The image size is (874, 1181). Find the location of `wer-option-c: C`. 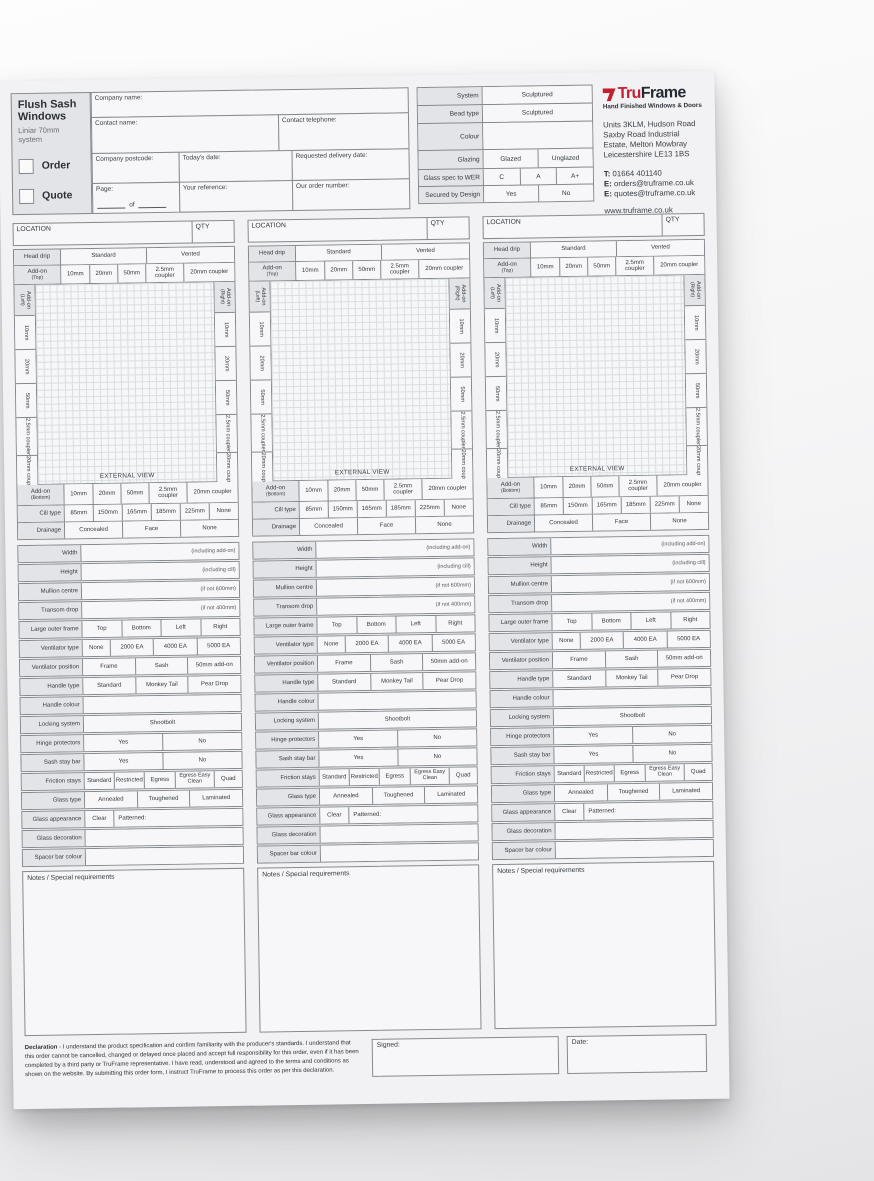

wer-option-c: C is located at coordinates (501, 177).